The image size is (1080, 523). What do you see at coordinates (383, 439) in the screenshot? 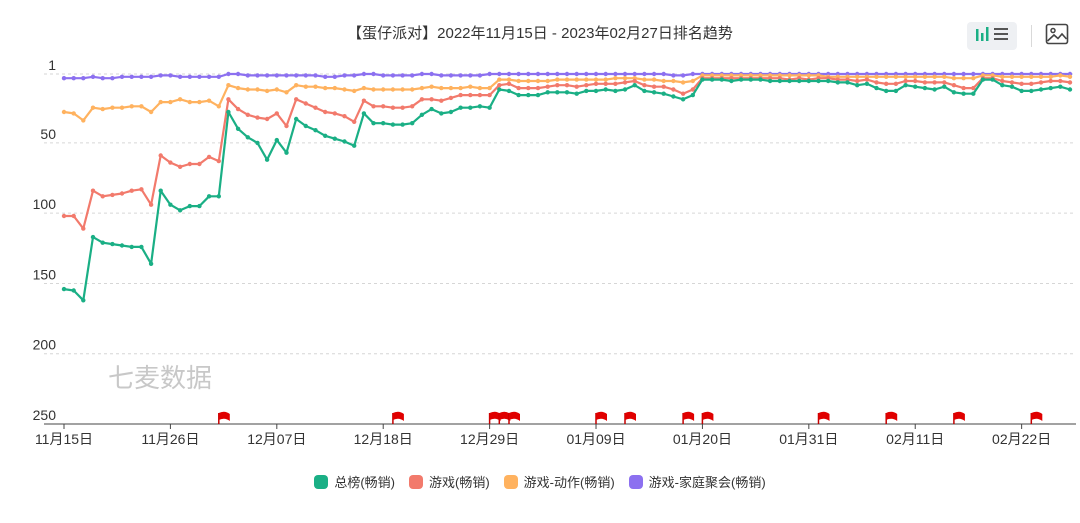
I see `x-tick-label: 12月18日` at bounding box center [383, 439].